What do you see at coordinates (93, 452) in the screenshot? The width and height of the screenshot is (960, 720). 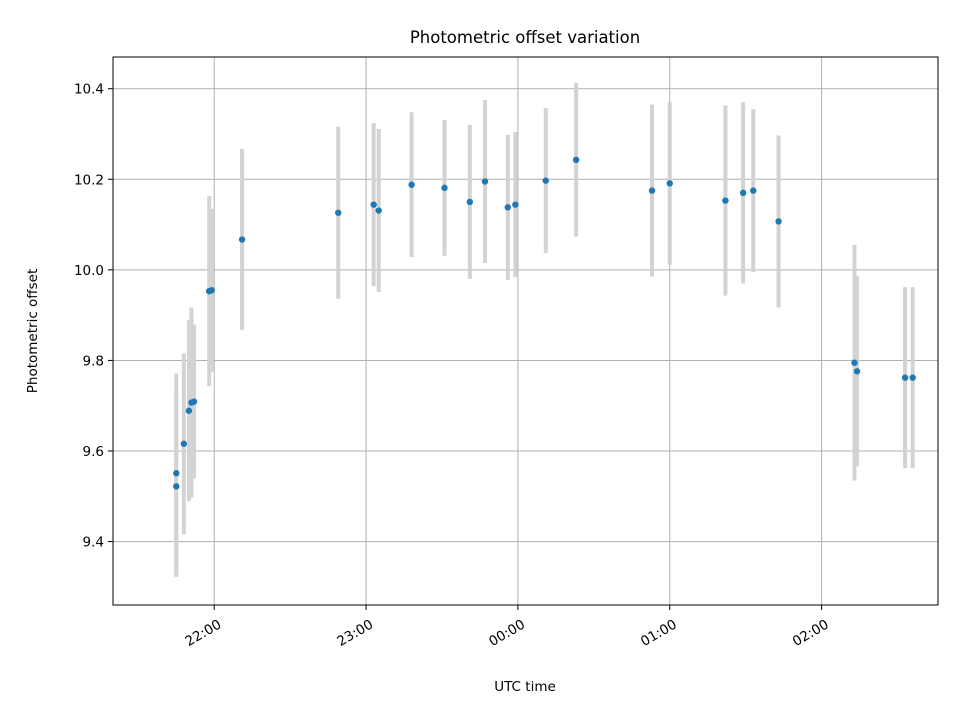 I see `y-tick-label: 9.6` at bounding box center [93, 452].